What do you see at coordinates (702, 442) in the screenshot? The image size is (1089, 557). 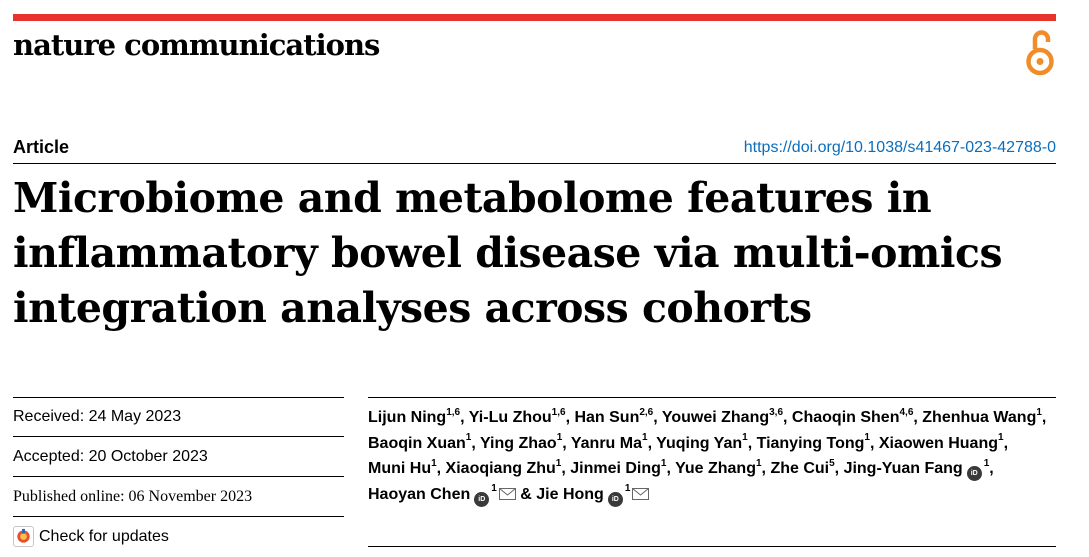 I see `author-name: Yuqing Yan1` at bounding box center [702, 442].